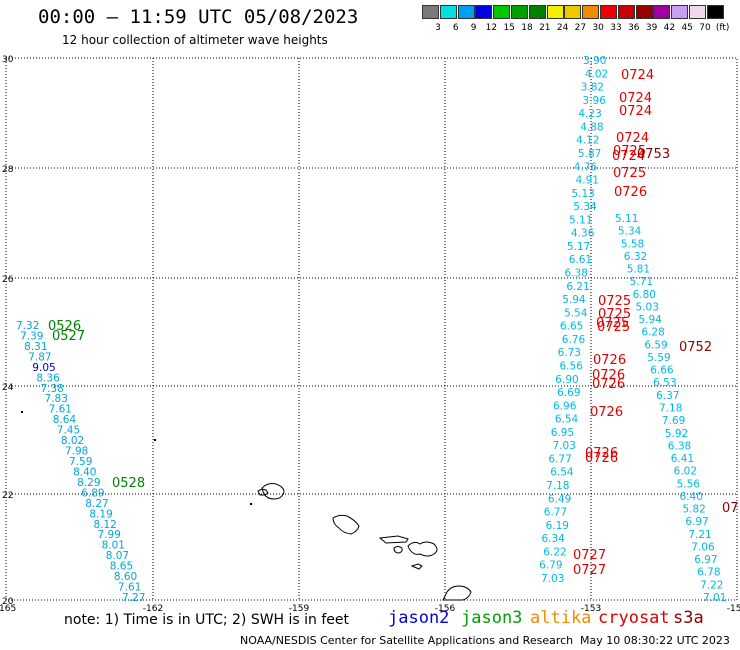 The width and height of the screenshot is (740, 650). I want to click on track-right-value: 7.69, so click(673, 421).